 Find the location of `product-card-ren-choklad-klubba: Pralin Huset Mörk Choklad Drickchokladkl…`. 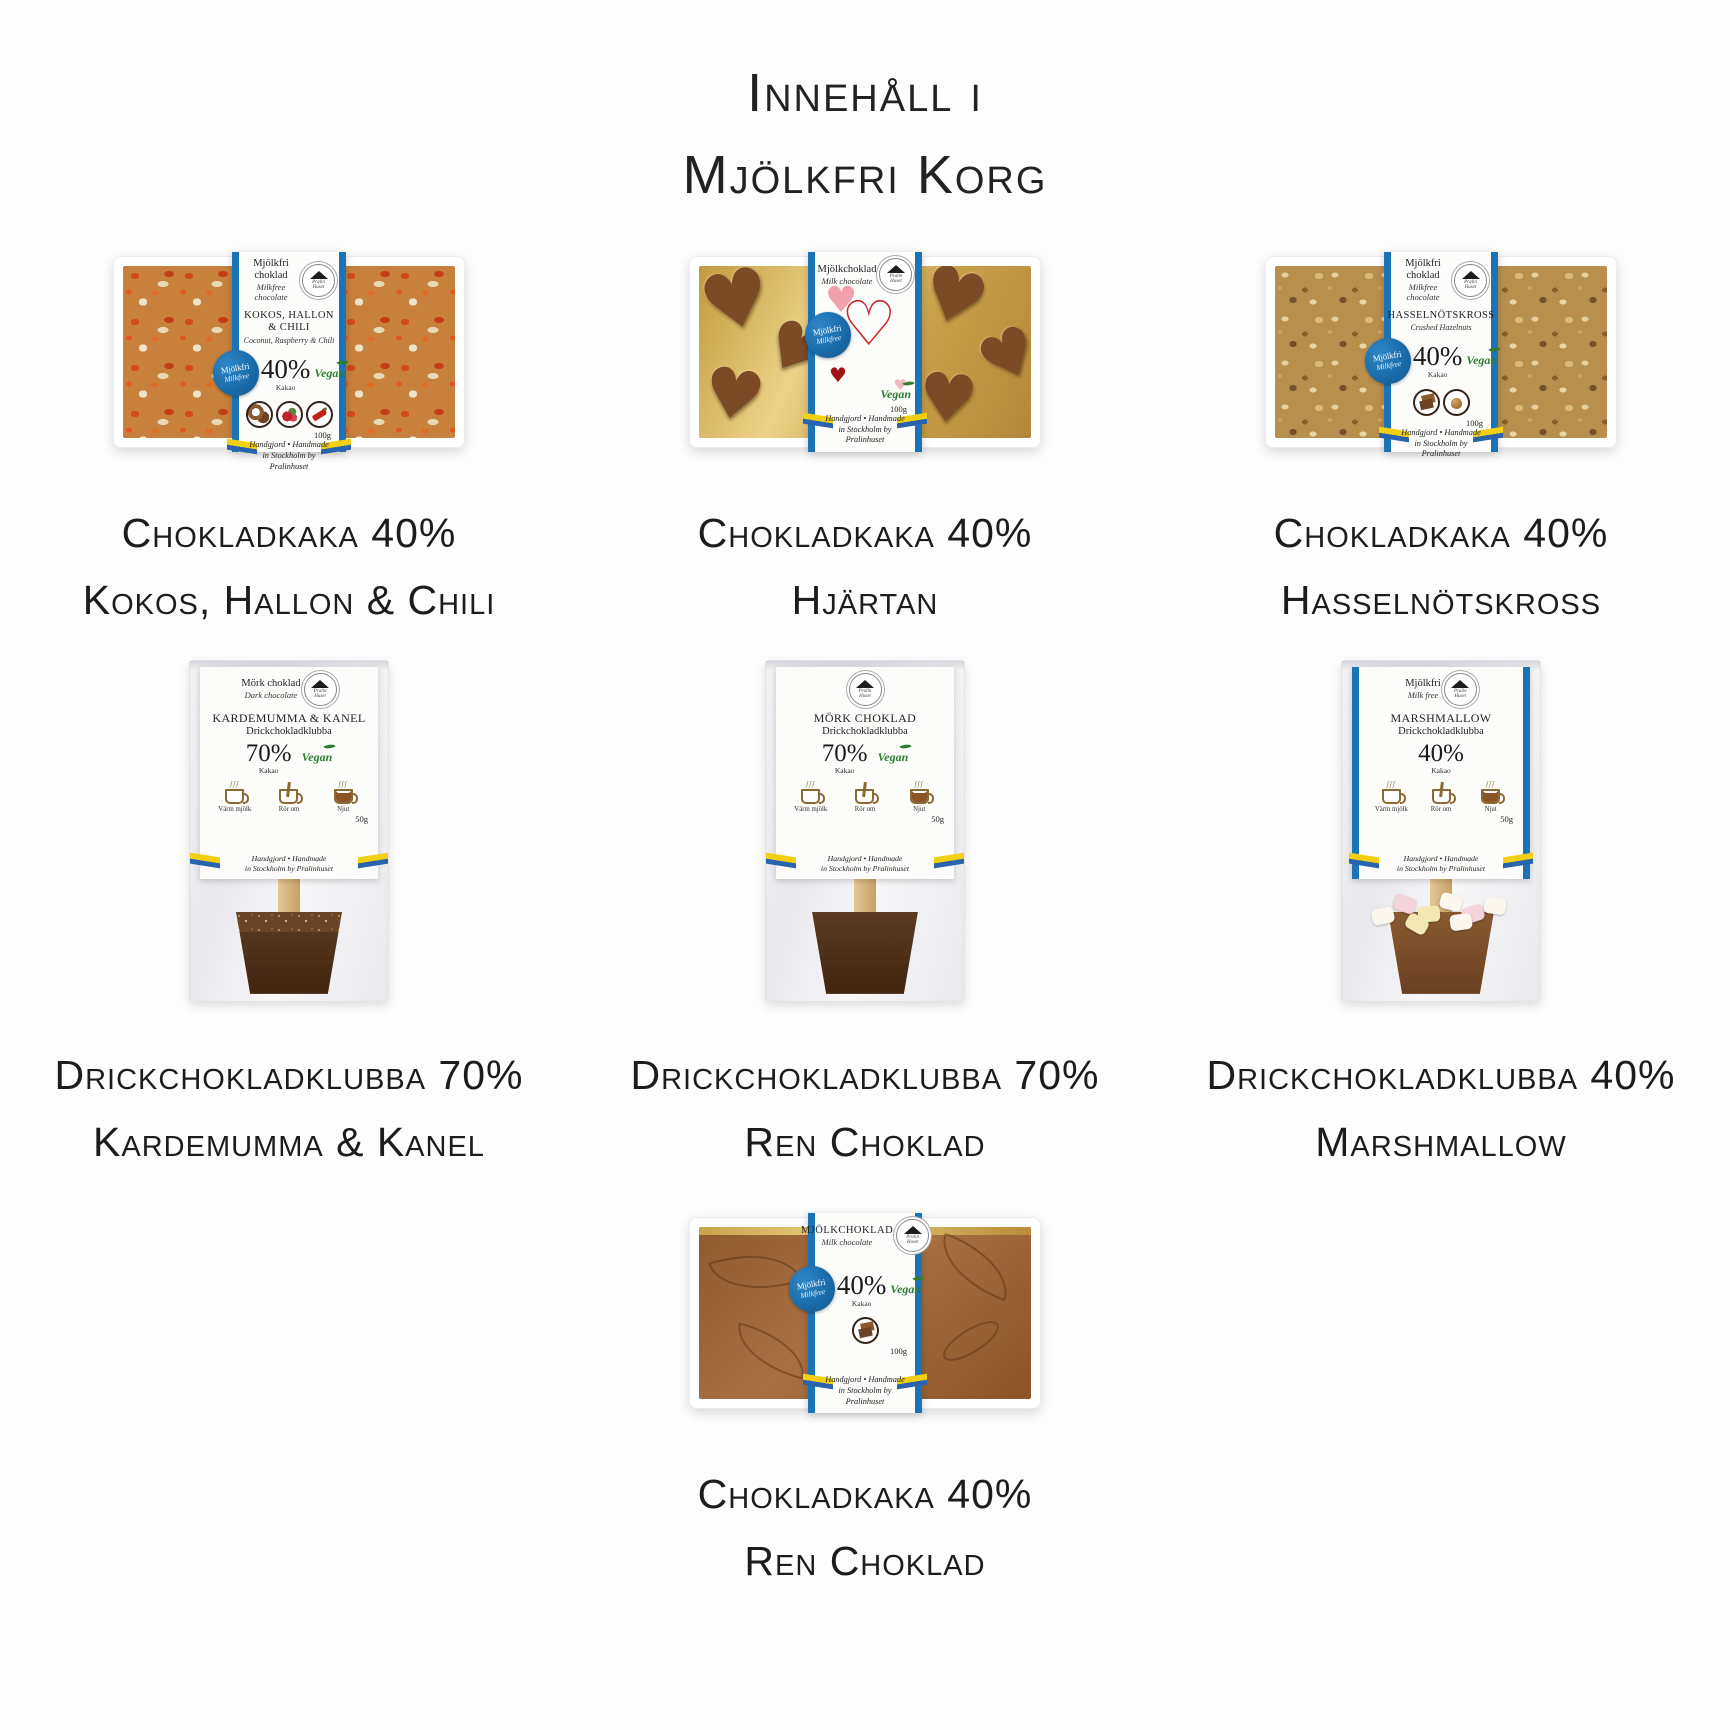

product-card-ren-choklad-klubba: Pralin Huset Mörk Choklad Drickchokladkl… is located at coordinates (865, 917).